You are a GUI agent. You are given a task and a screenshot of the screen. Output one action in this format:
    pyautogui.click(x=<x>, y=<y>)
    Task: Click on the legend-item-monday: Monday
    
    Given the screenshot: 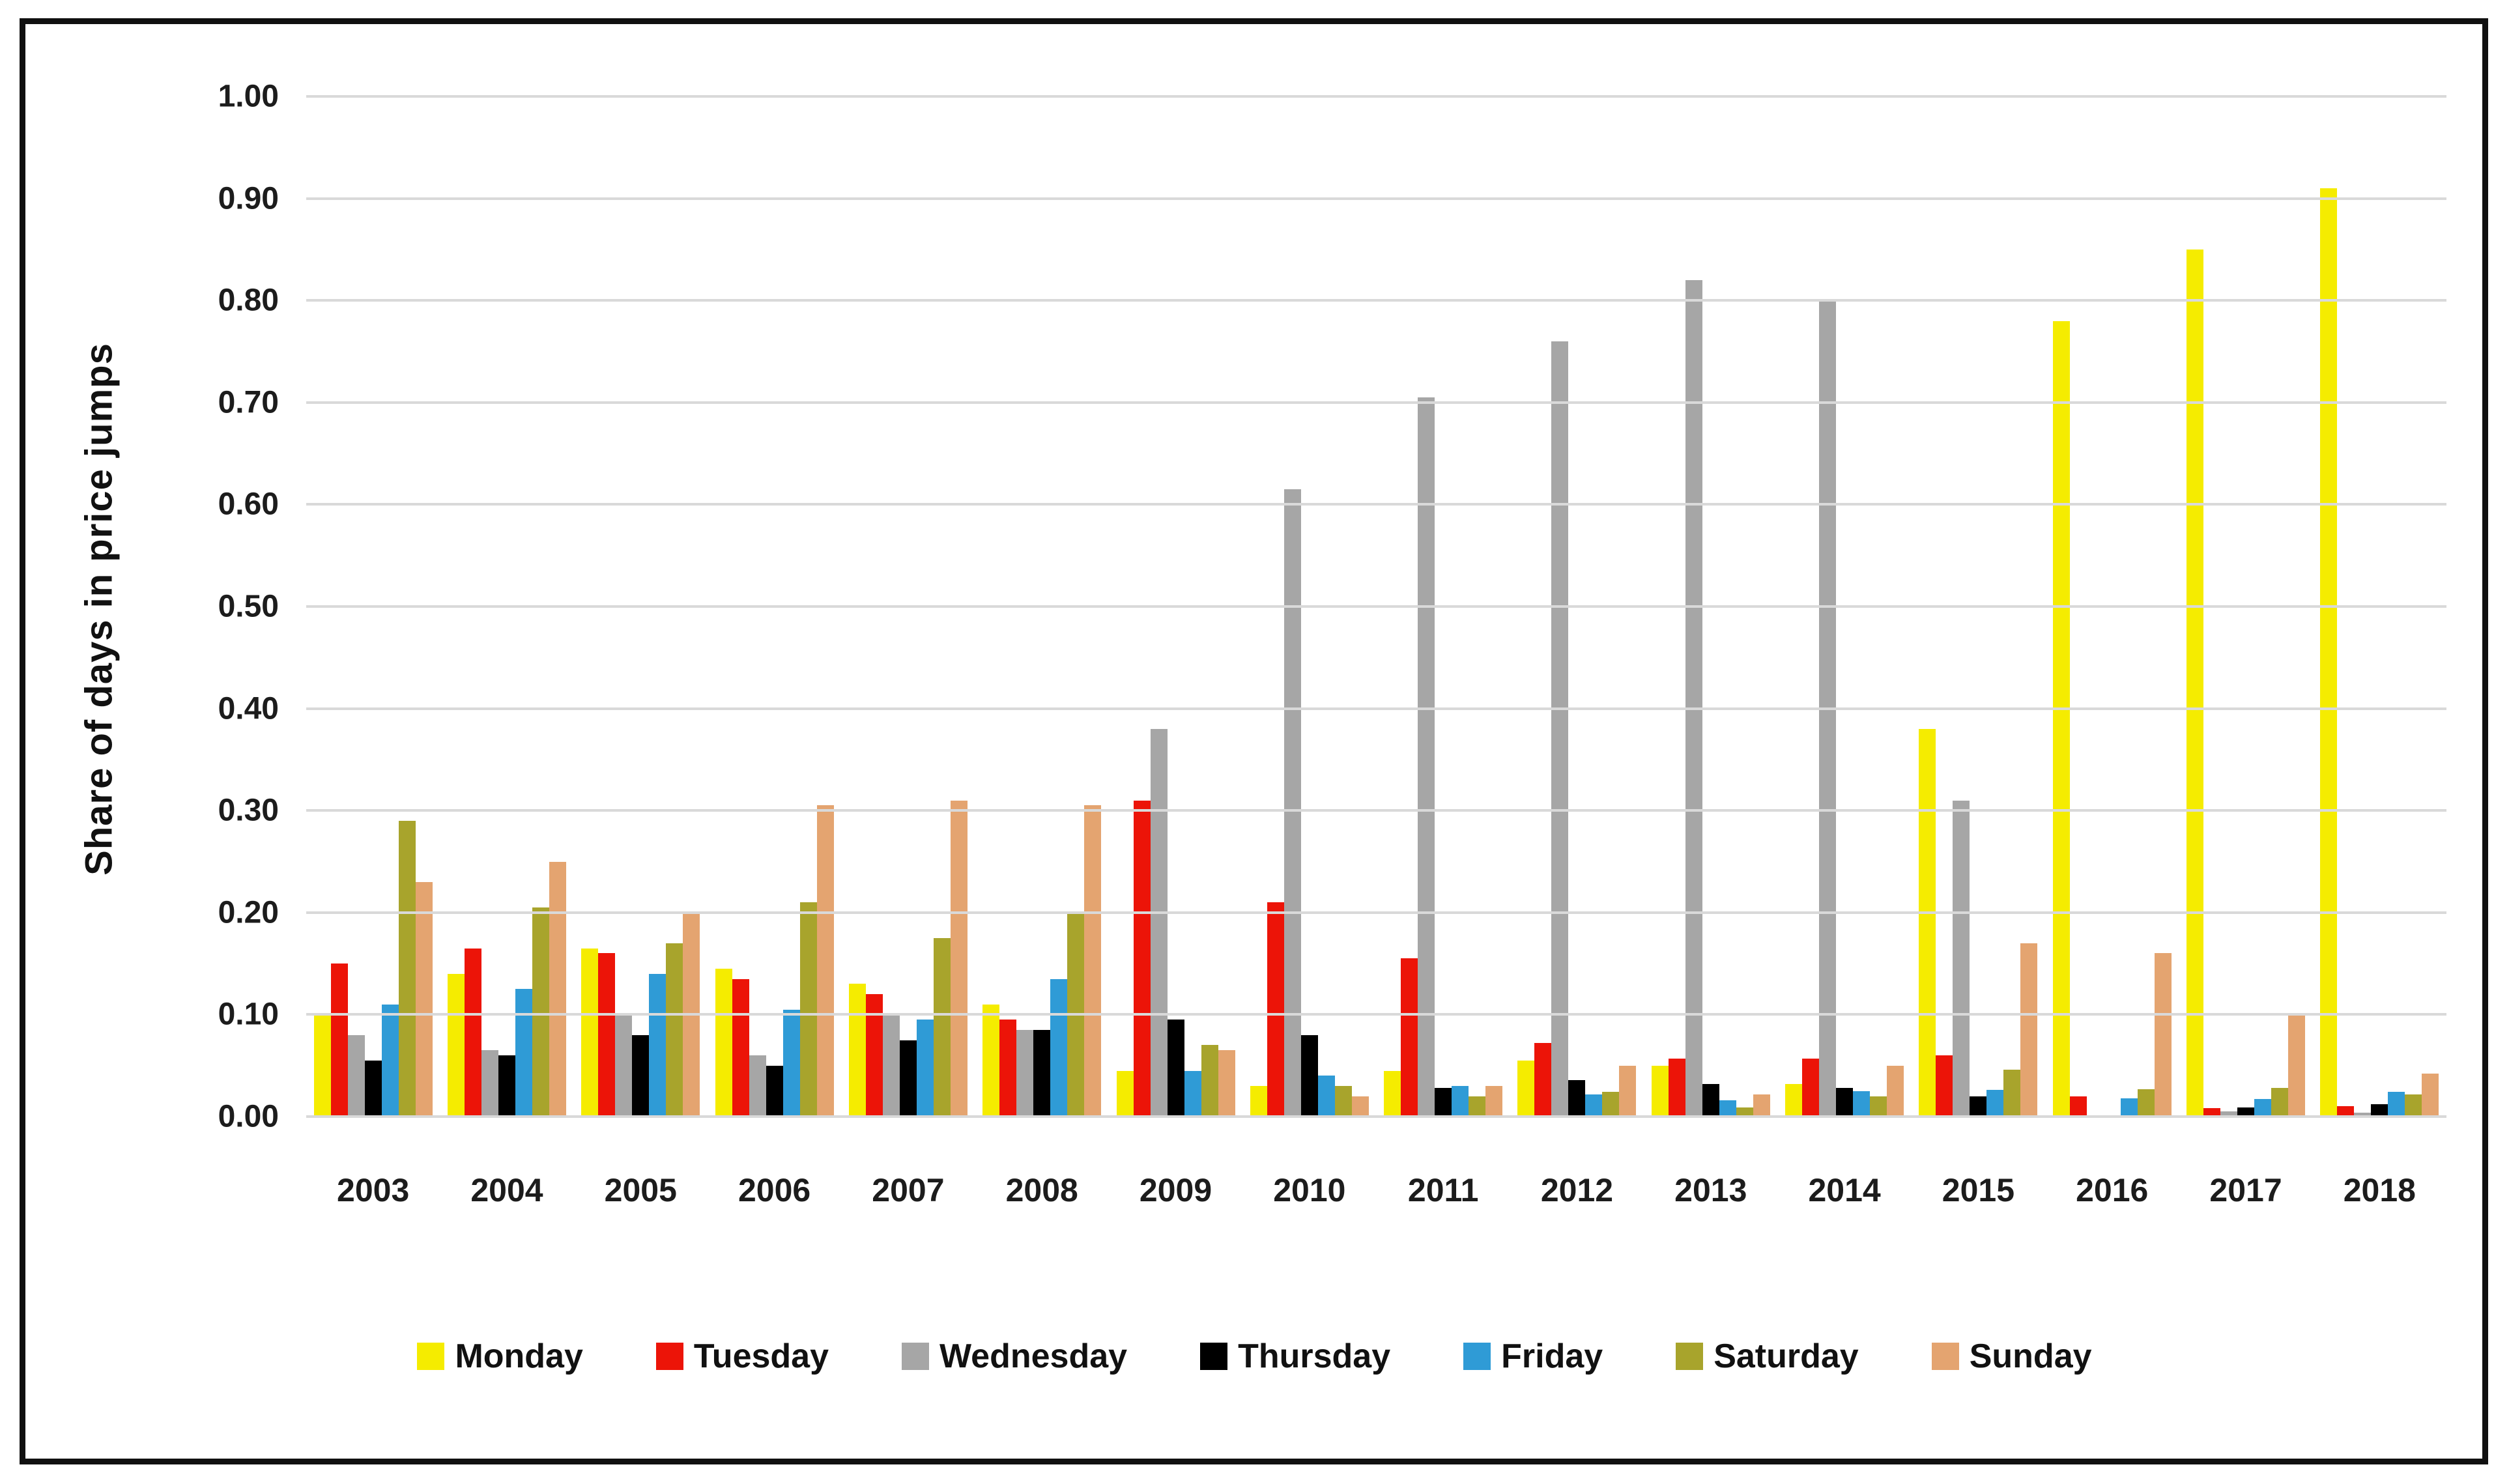 What is the action you would take?
    pyautogui.click(x=500, y=1356)
    